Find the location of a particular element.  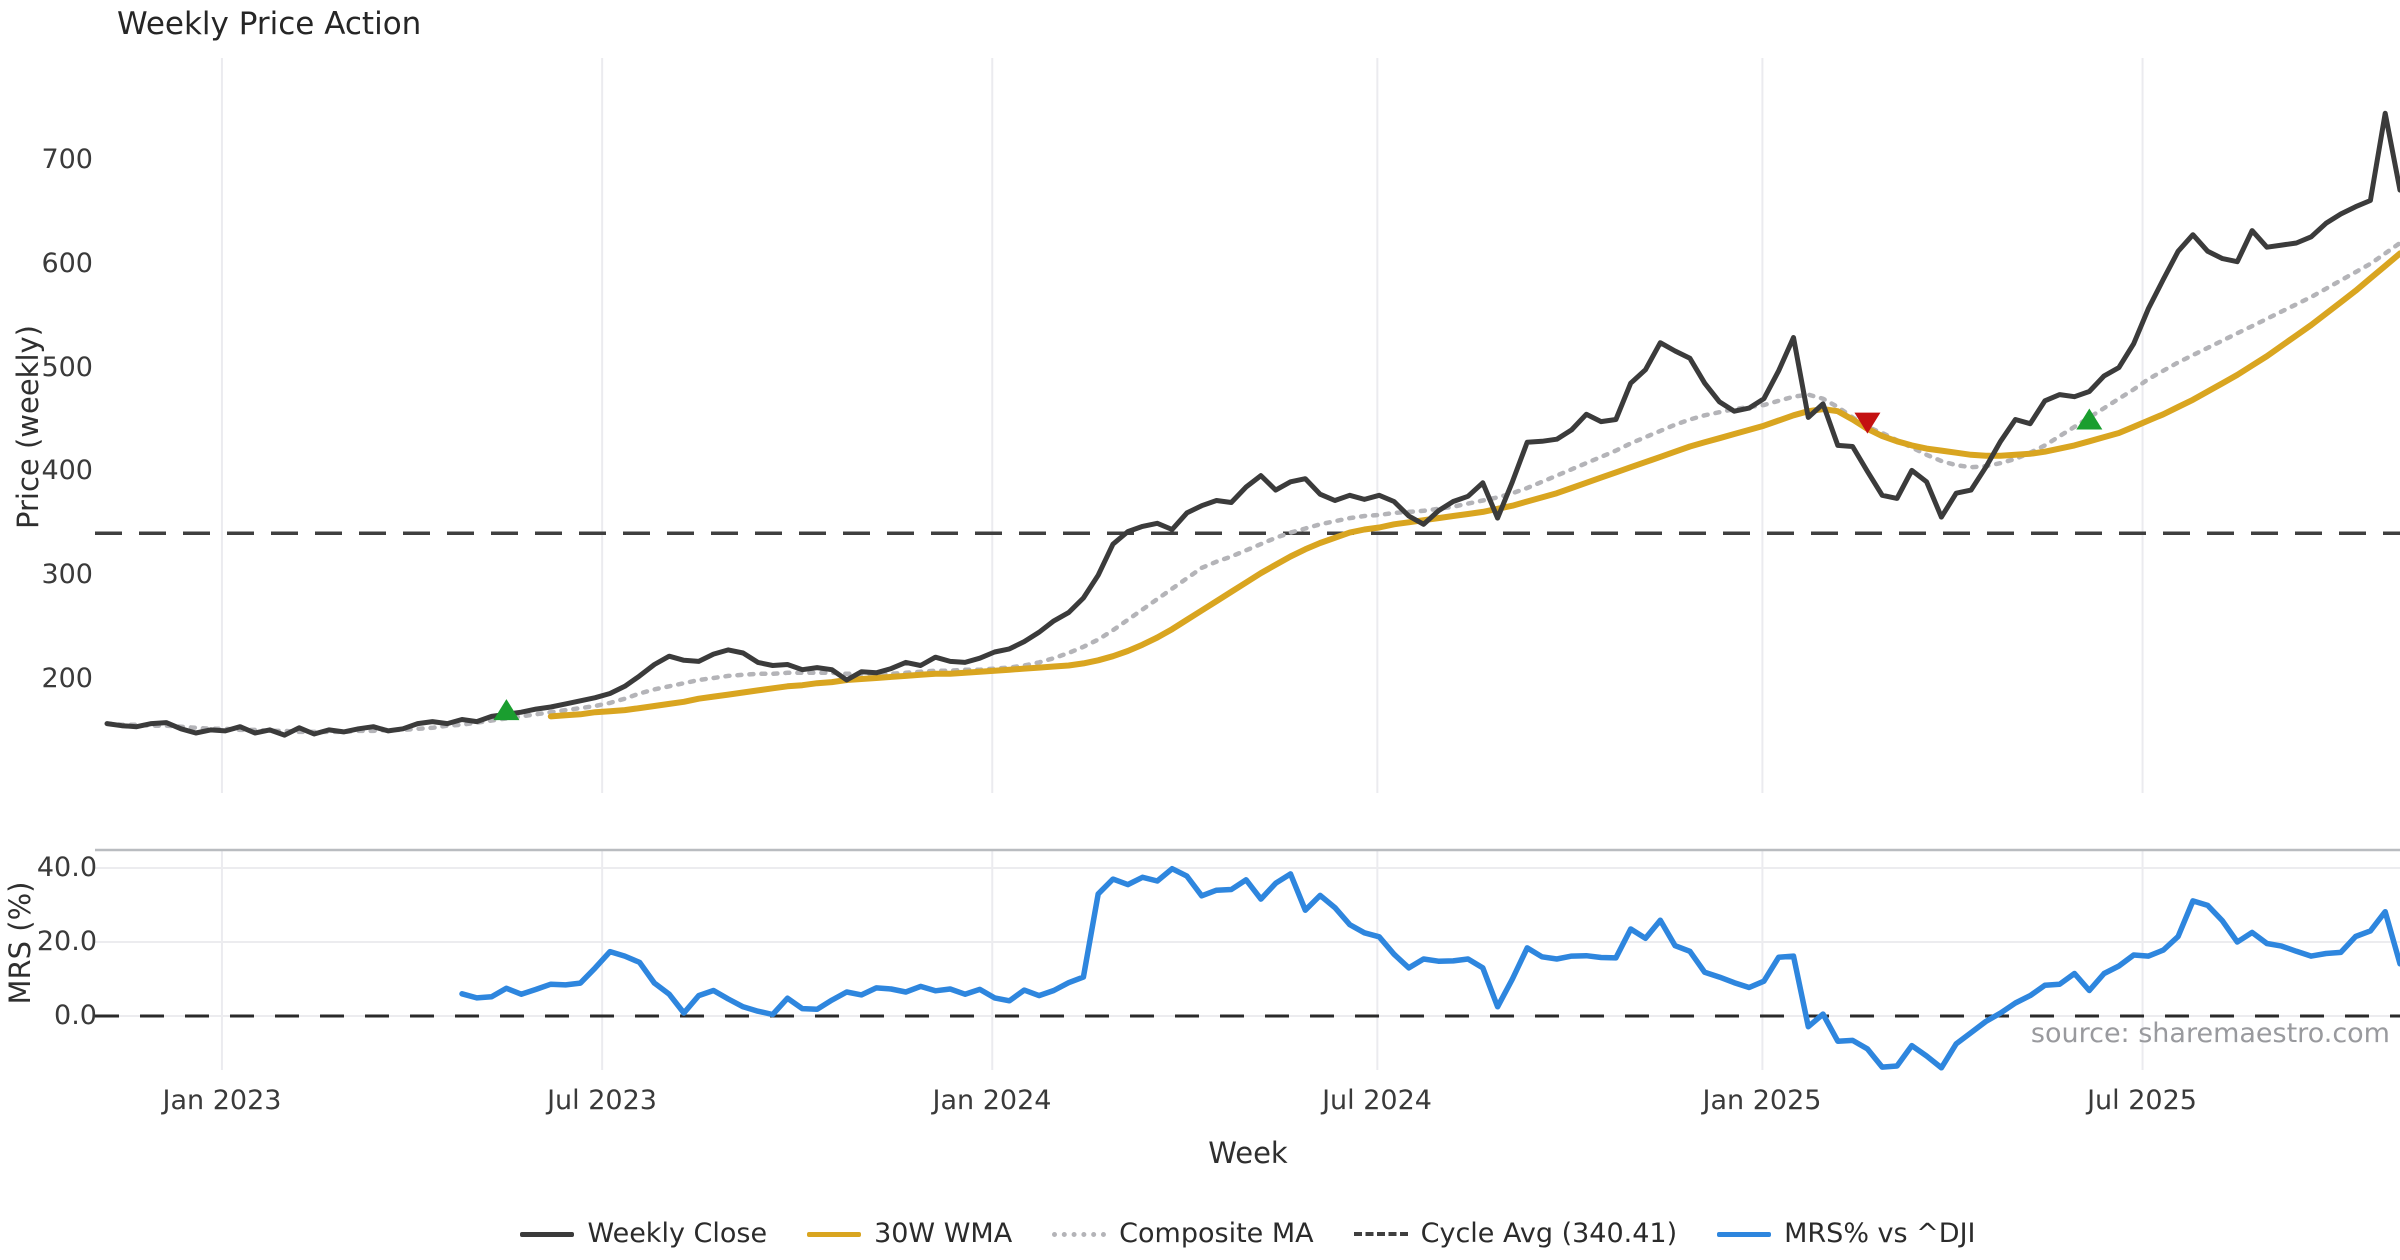

legend-label: Composite MA is located at coordinates (1216, 1233).